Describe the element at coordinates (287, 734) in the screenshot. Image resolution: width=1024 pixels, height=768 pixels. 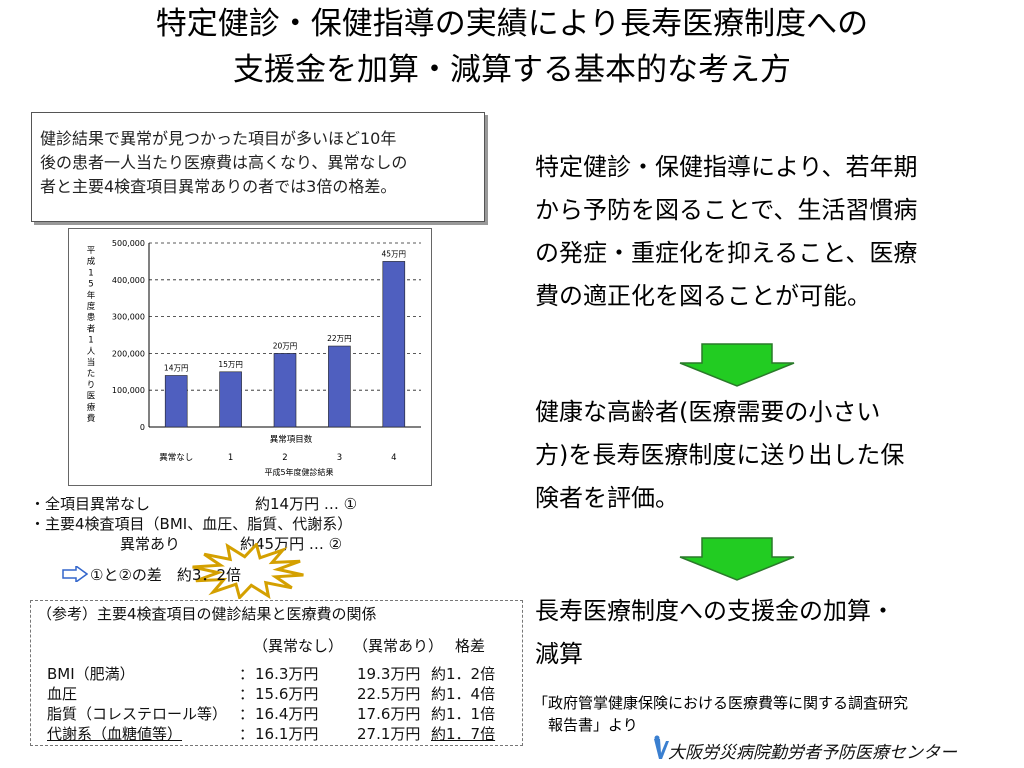
I see `table-row-normal: 16.1万円` at that location.